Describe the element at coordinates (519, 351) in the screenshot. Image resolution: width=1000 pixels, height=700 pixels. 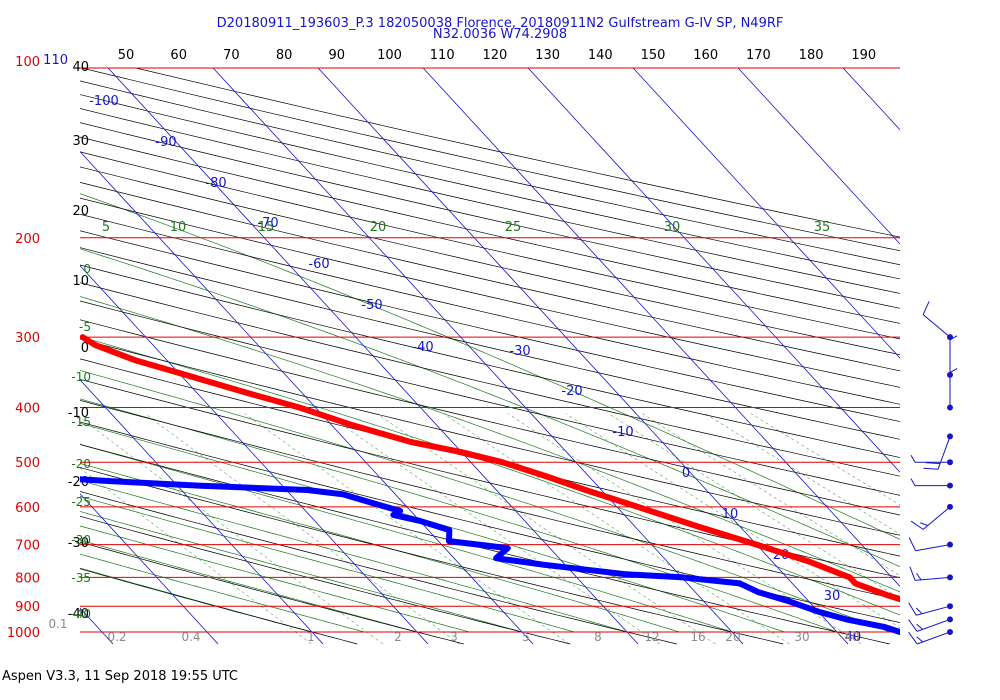
I see `isotherm-label: -30` at that location.